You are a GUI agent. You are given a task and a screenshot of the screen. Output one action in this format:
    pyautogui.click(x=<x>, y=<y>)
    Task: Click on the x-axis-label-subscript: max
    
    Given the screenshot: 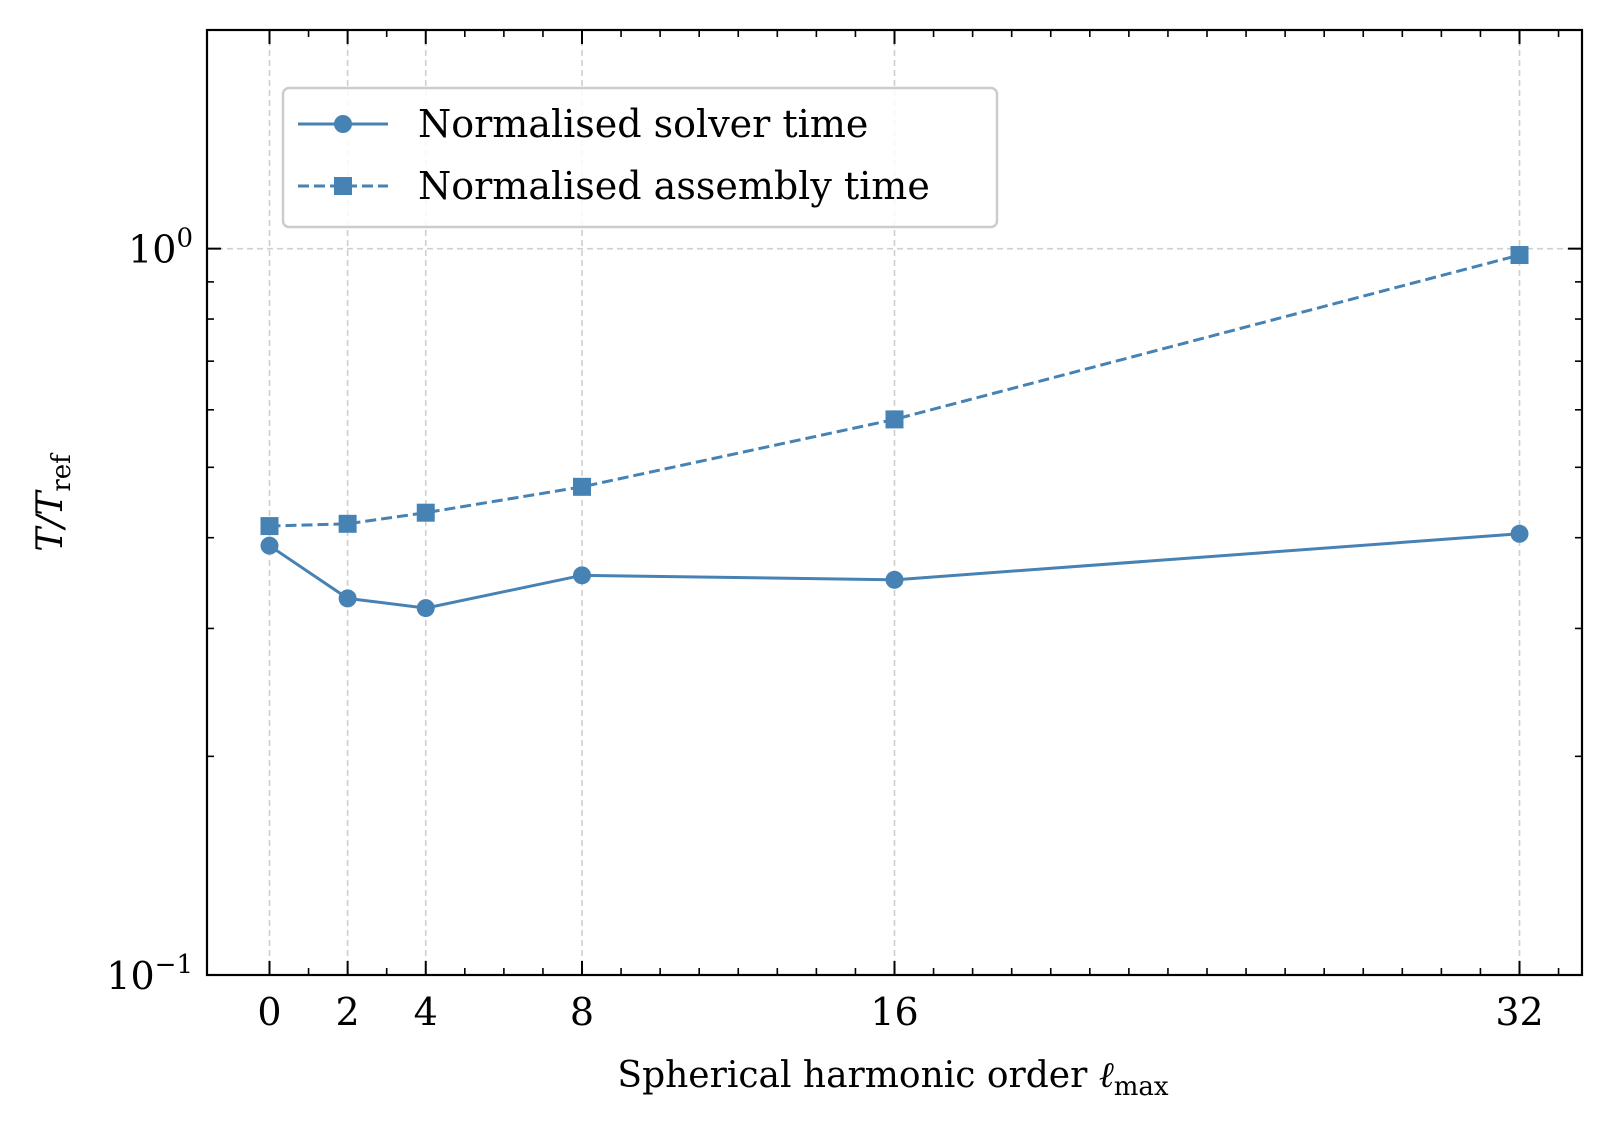 What is the action you would take?
    pyautogui.click(x=1141, y=1087)
    